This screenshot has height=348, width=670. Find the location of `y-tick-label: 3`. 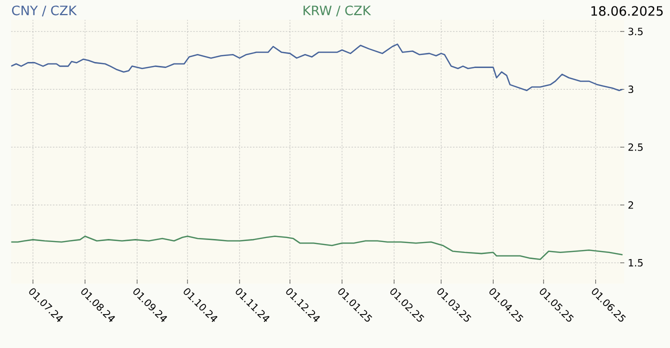

y-tick-label: 3 is located at coordinates (631, 89).